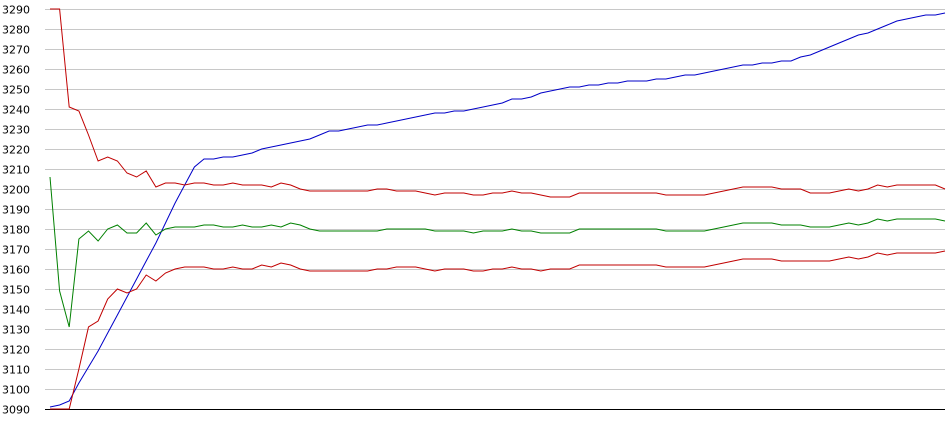 Image resolution: width=950 pixels, height=435 pixels. I want to click on y-tick-label: 3220, so click(16, 150).